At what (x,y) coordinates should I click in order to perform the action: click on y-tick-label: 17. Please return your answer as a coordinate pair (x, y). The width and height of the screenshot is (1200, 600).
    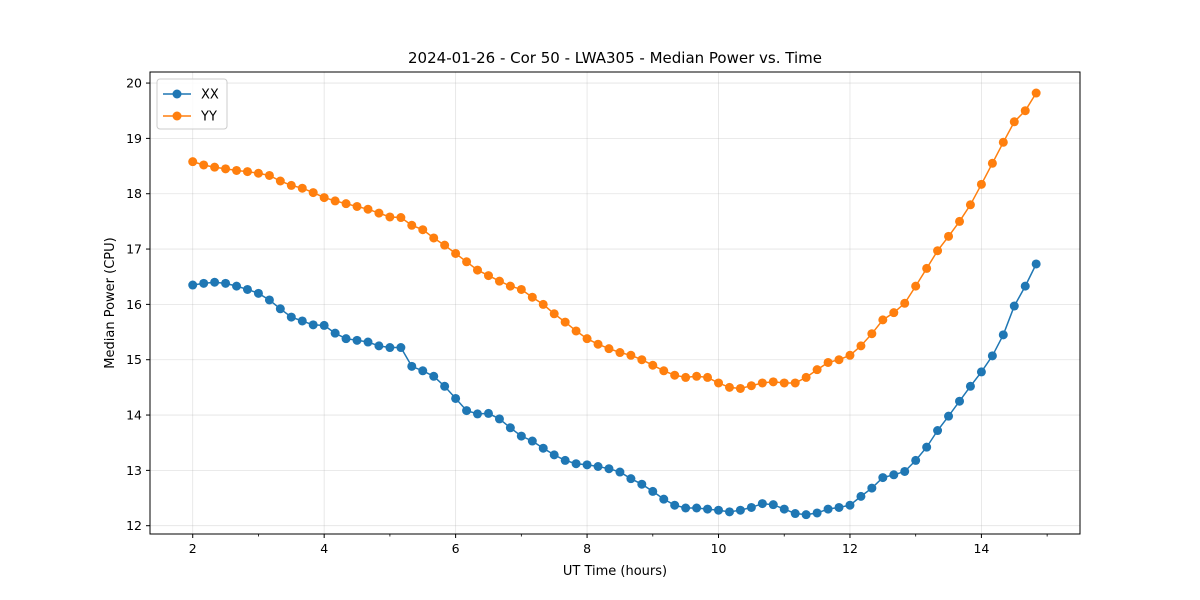
    Looking at the image, I should click on (134, 249).